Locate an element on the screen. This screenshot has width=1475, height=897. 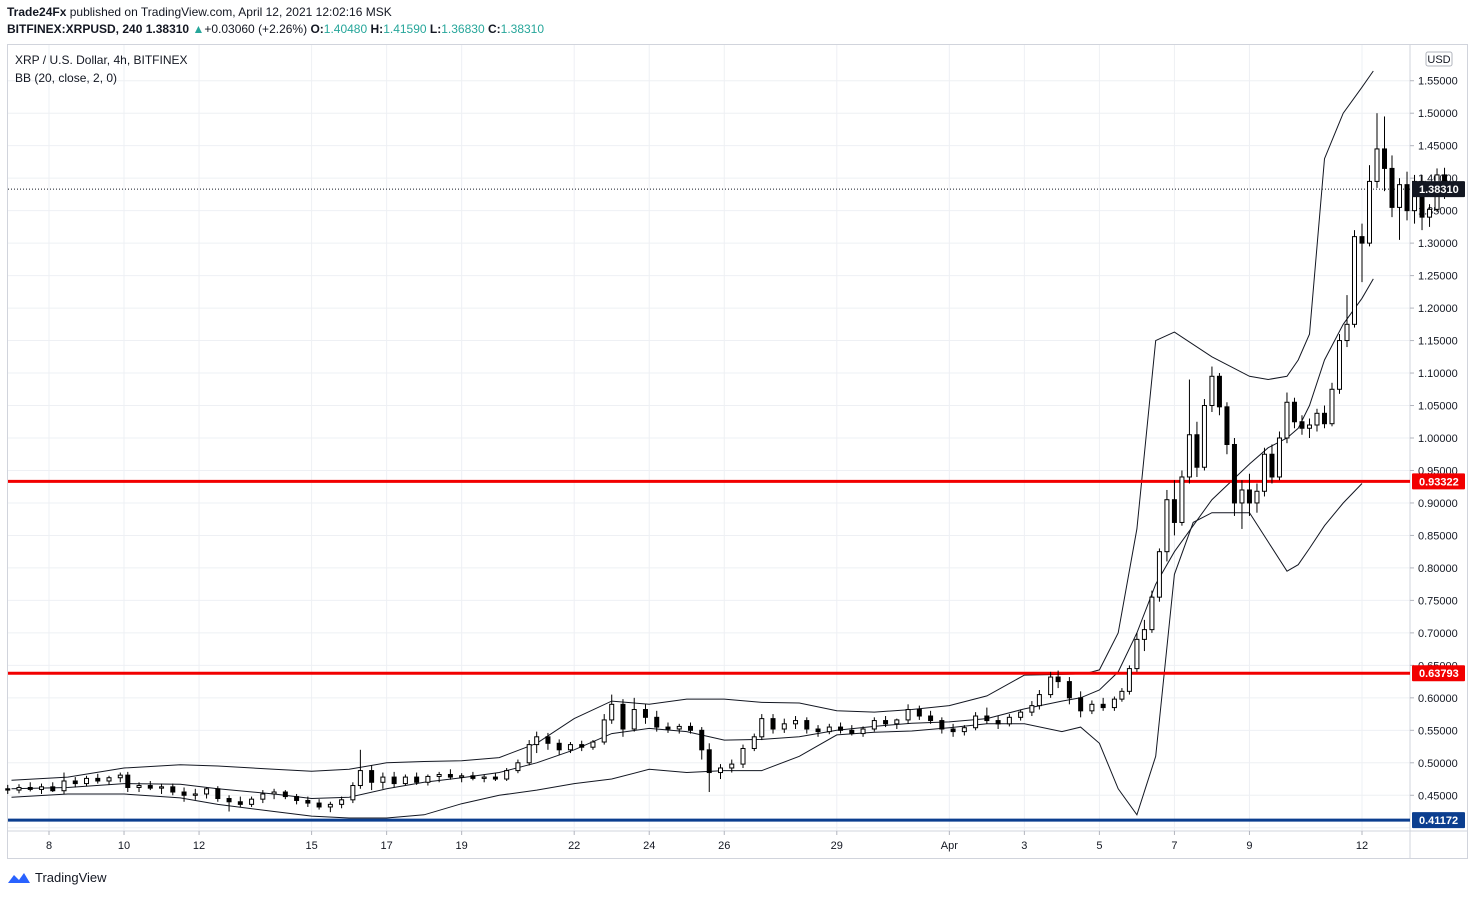
horizontal-level-tag-label: 0.41172 is located at coordinates (1438, 821).